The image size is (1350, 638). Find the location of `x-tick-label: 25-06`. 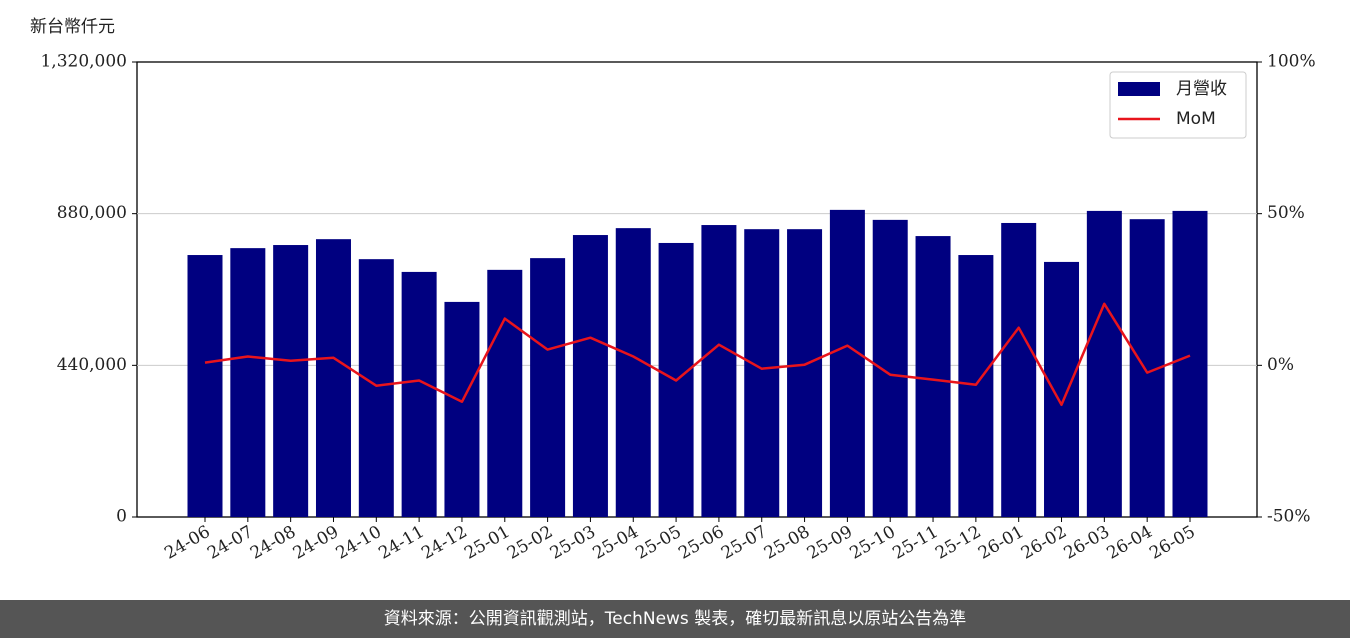

x-tick-label: 25-06 is located at coordinates (701, 543).